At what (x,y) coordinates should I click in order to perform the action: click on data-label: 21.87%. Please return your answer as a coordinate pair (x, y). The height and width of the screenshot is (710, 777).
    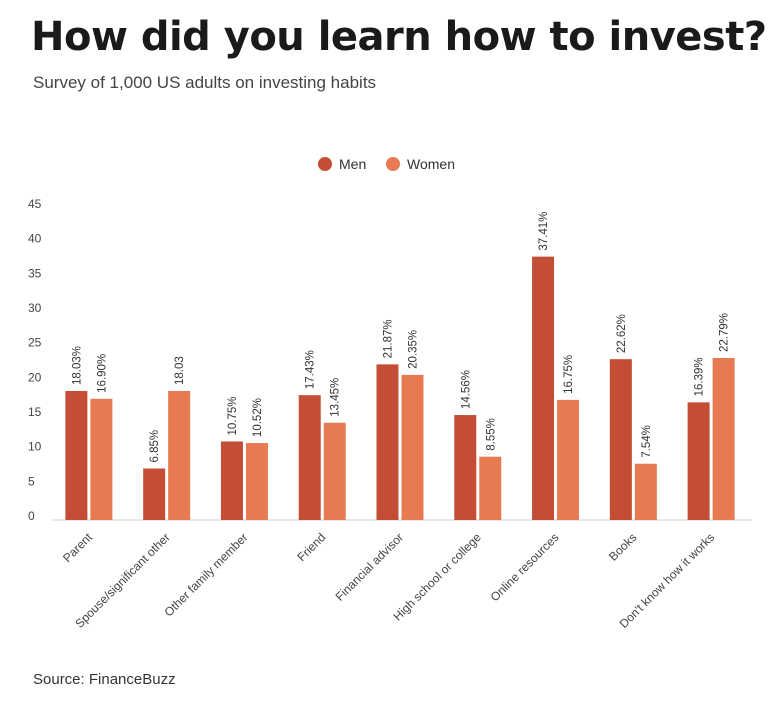
    Looking at the image, I should click on (389, 338).